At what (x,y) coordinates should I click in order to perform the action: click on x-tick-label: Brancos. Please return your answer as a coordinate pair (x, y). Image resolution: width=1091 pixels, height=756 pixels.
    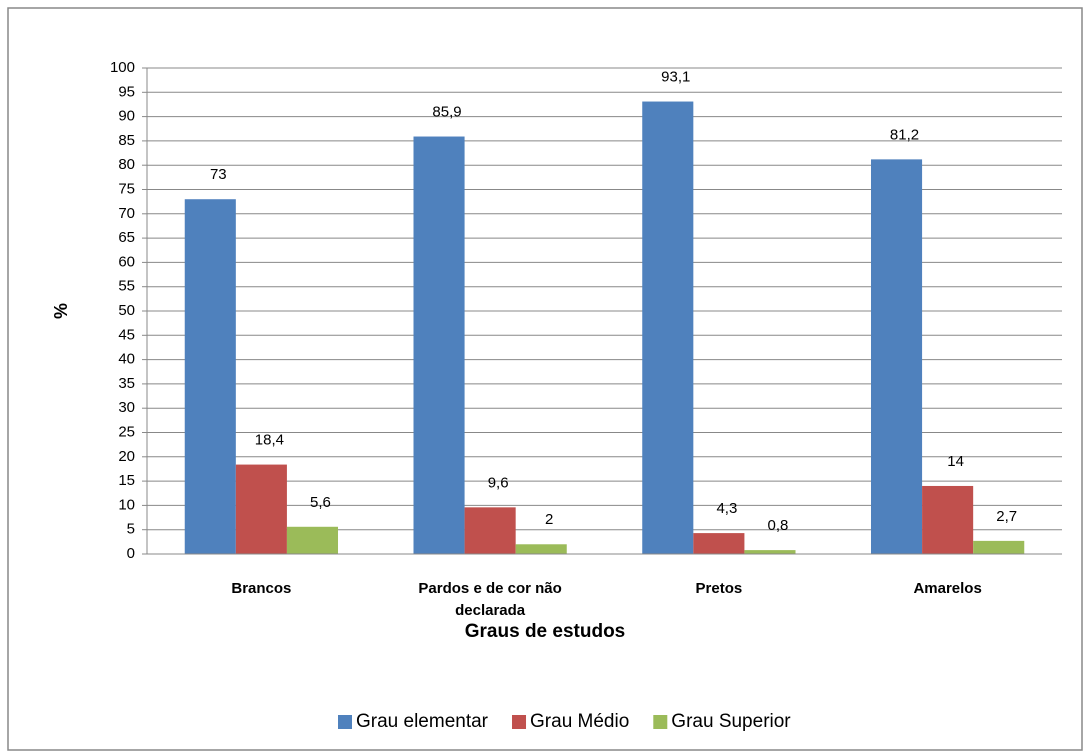
    Looking at the image, I should click on (261, 588).